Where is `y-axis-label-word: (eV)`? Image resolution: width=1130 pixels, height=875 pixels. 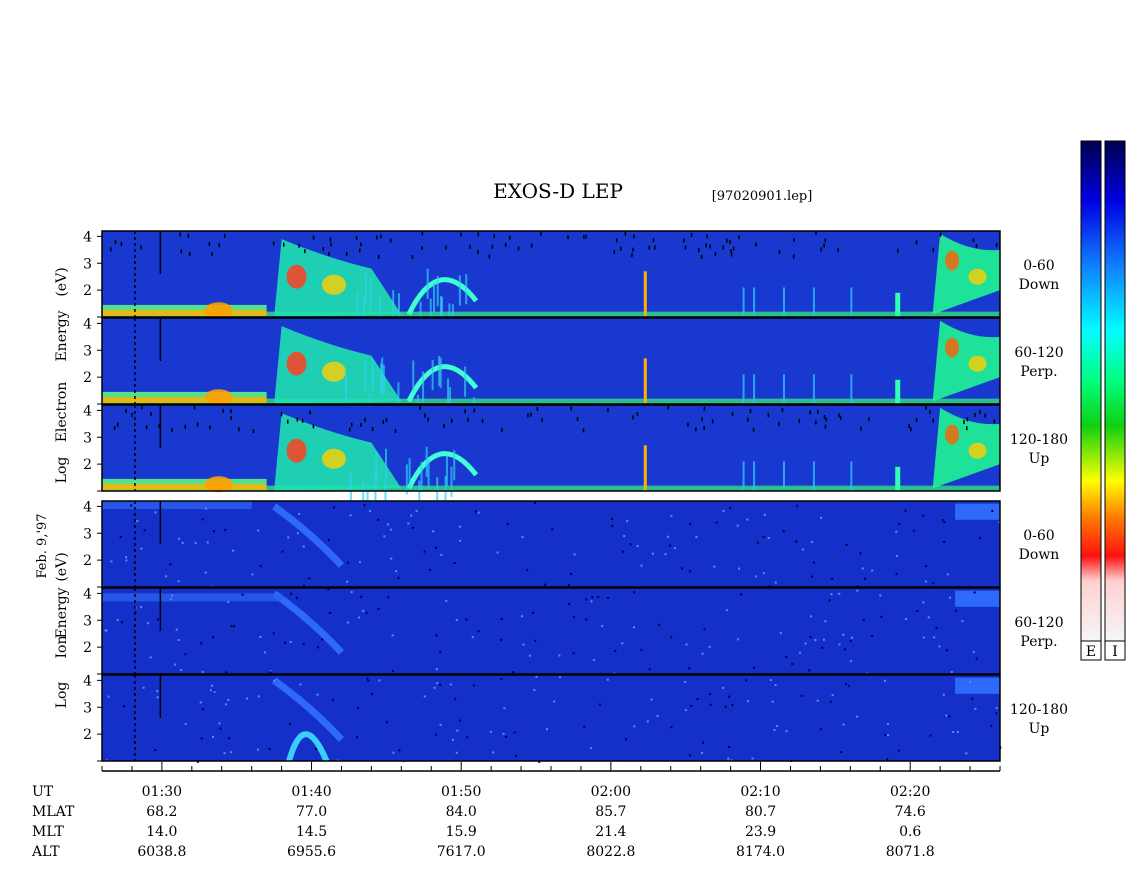
y-axis-label-word: (eV) is located at coordinates (62, 281).